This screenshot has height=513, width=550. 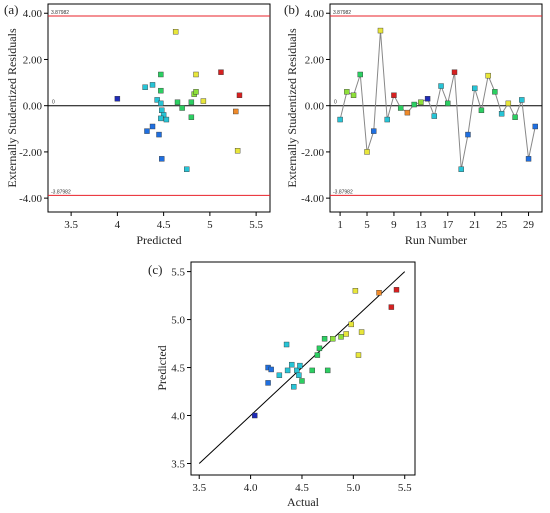 I want to click on y-tick-label: 4.0, so click(x=178, y=417).